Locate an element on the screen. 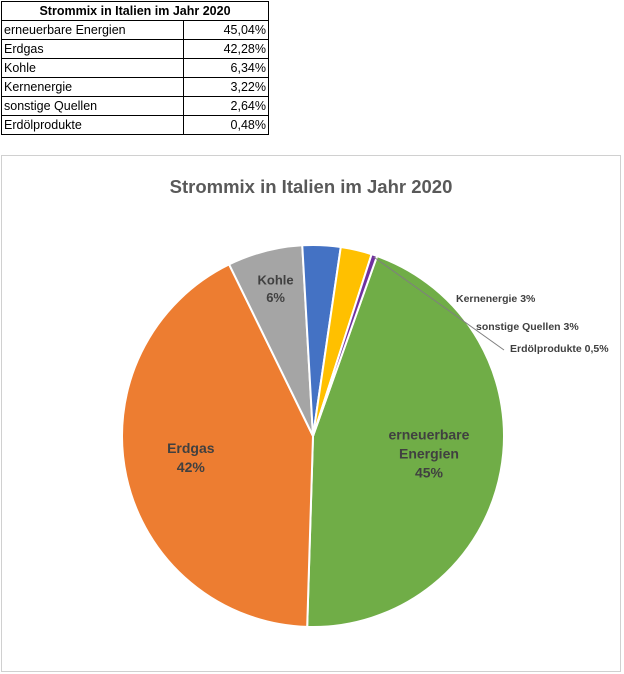  table-cell-label: sonstige Quellen is located at coordinates (92, 106).